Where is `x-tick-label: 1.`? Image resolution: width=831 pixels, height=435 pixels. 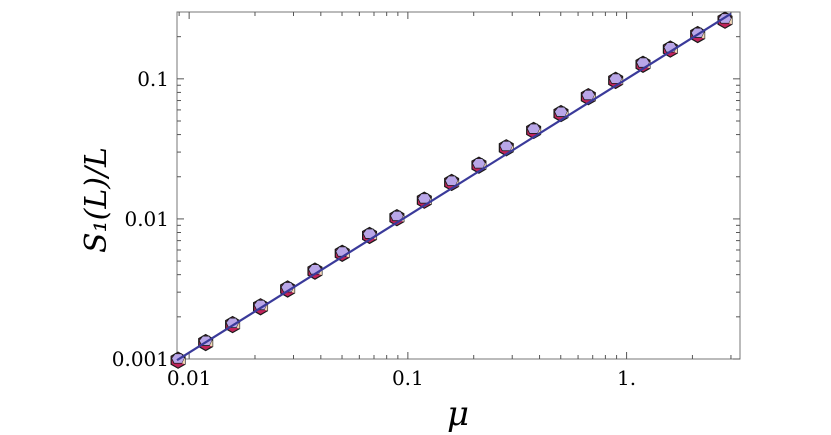
x-tick-label: 1. is located at coordinates (626, 378).